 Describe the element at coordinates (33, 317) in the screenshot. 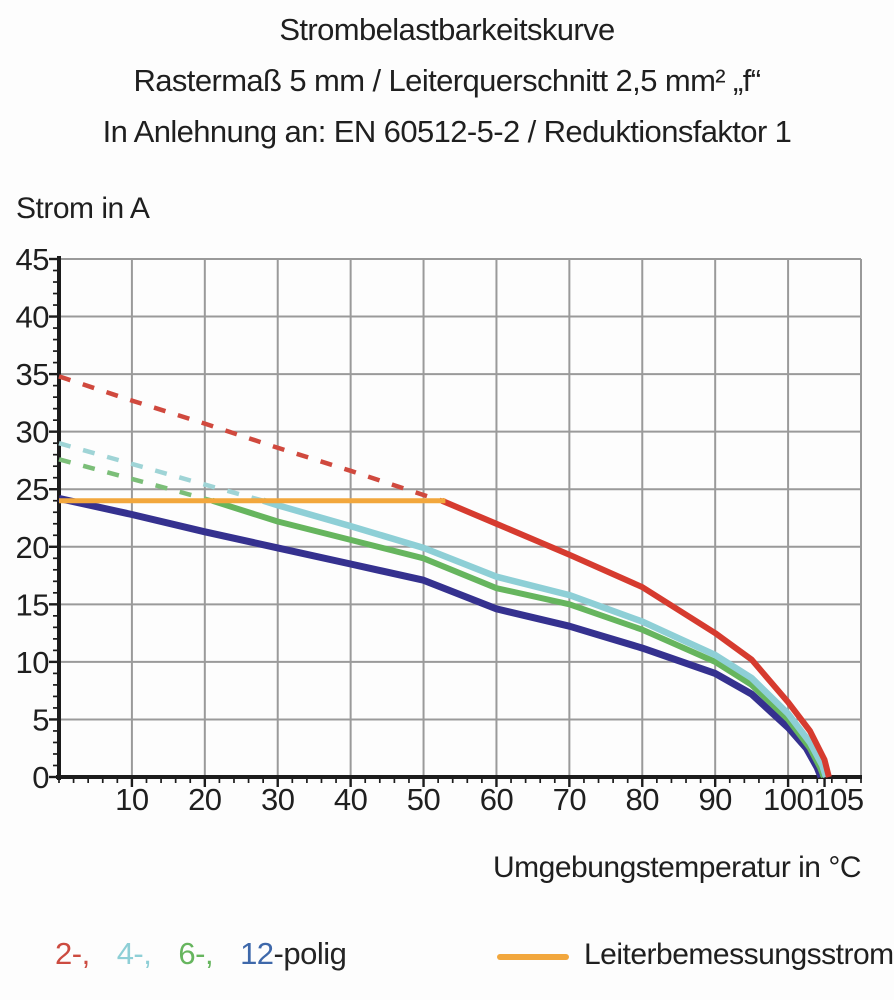

I see `y-tick-label: 40` at that location.